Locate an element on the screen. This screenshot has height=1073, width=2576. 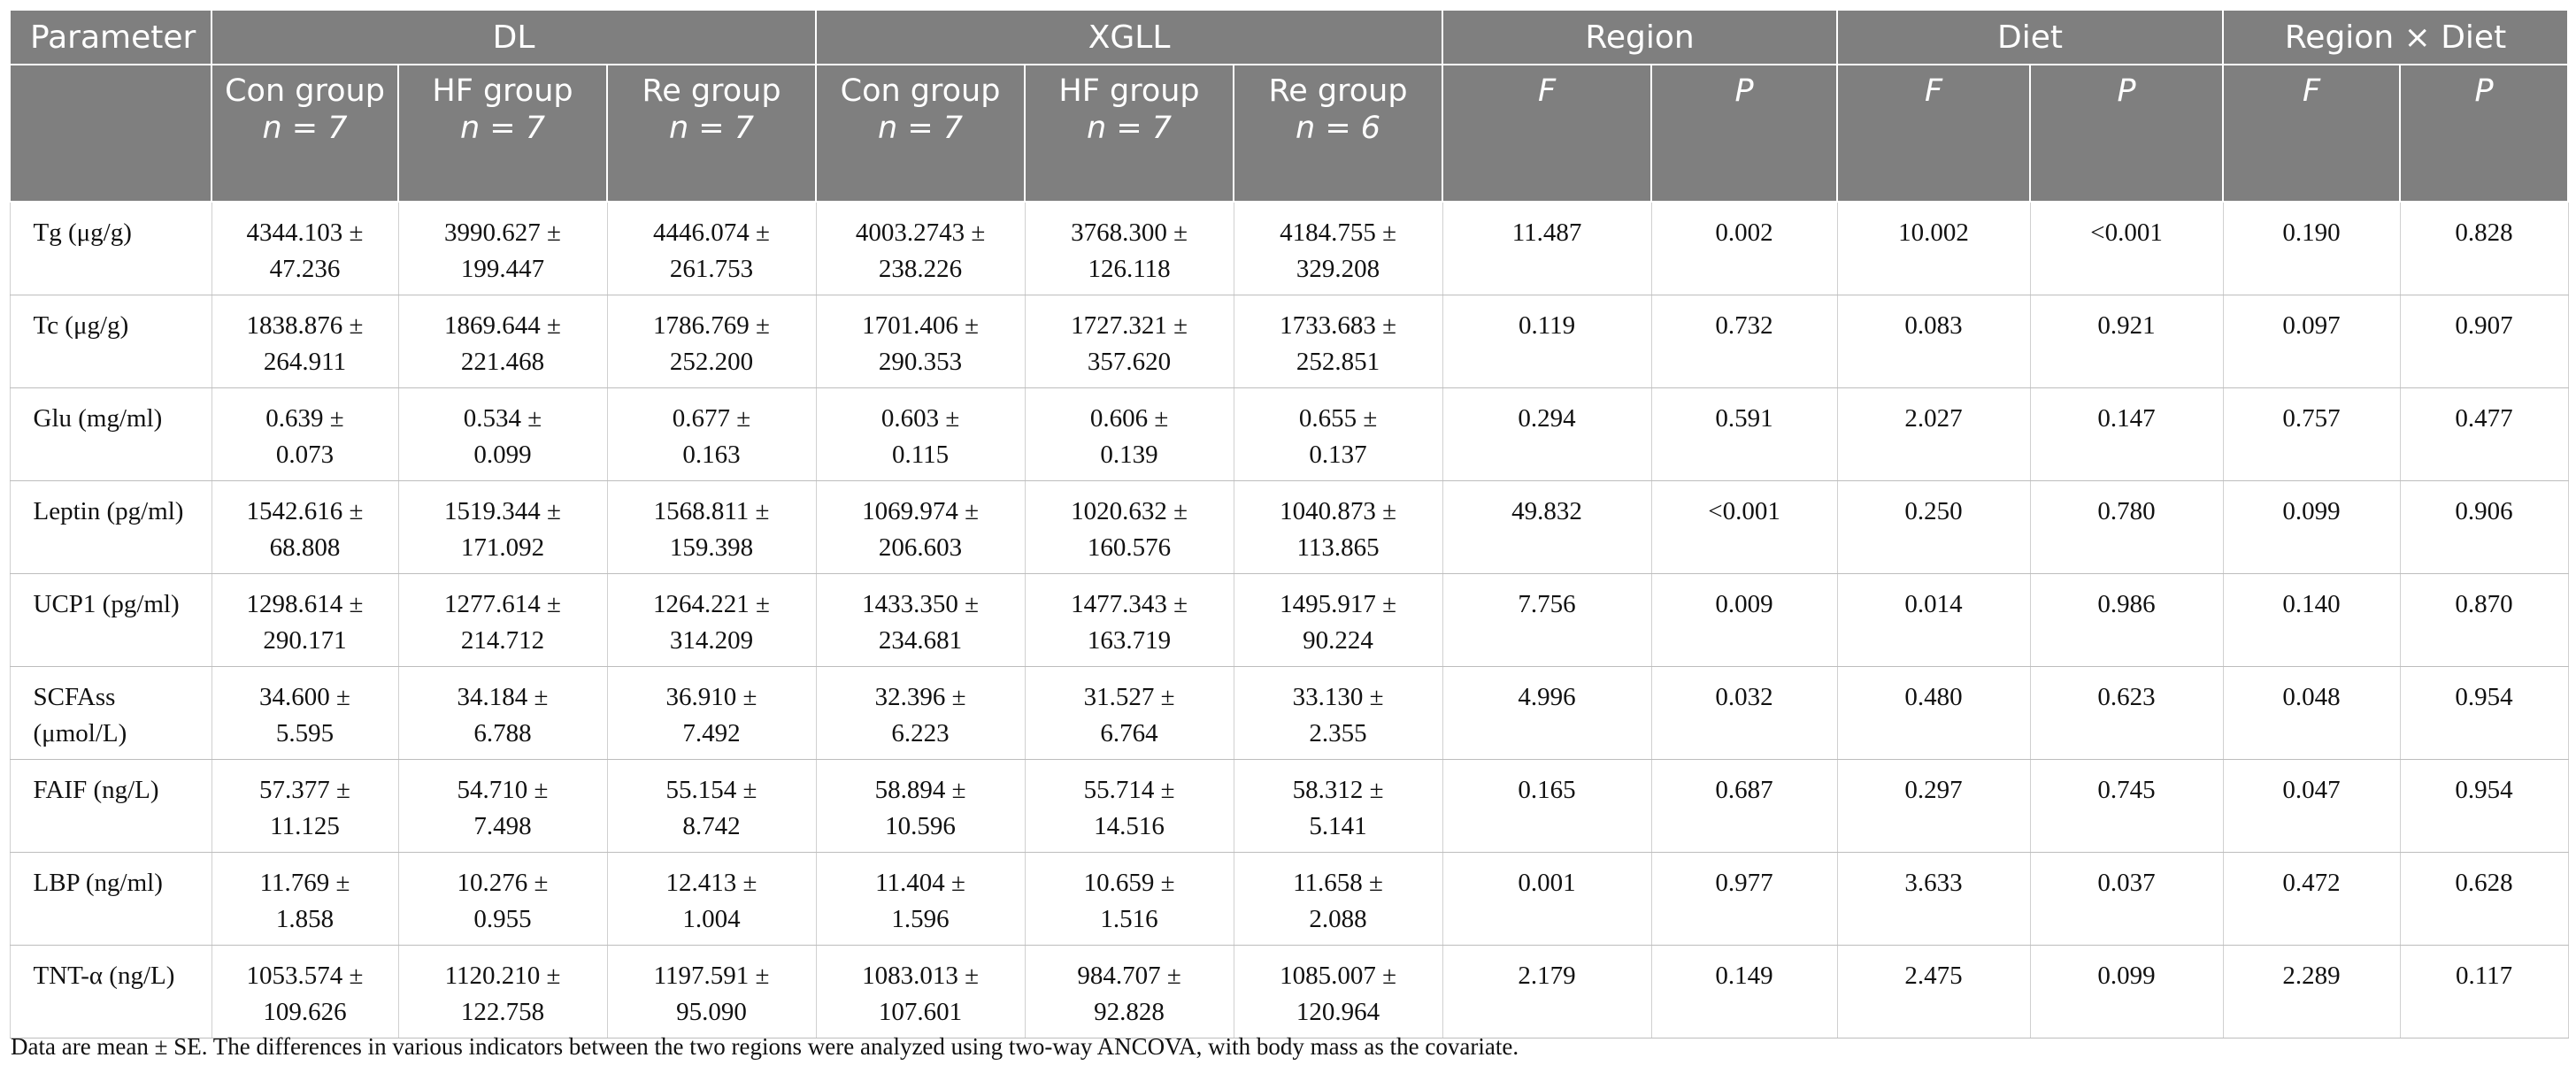
se-value: 10.596 is located at coordinates (921, 826).